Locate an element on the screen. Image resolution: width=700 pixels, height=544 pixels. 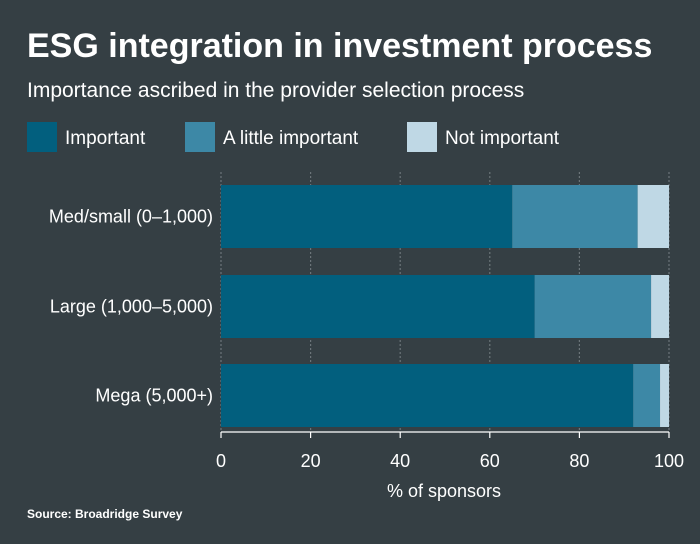
x-tick-label-1: 20 is located at coordinates (311, 461).